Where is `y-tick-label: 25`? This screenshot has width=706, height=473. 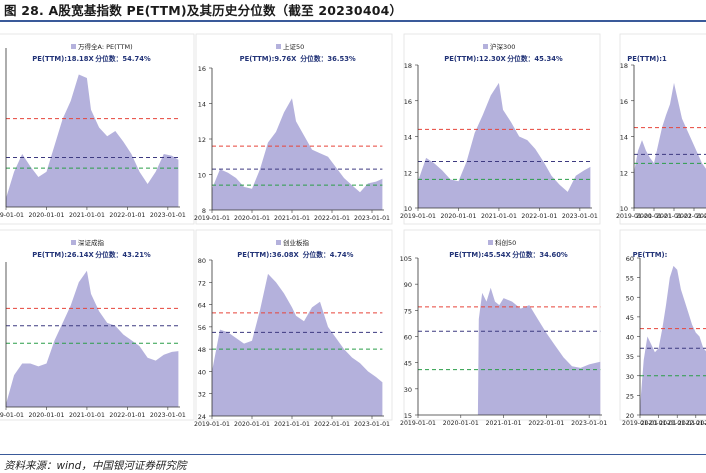 y-tick-label: 25 is located at coordinates (630, 396).